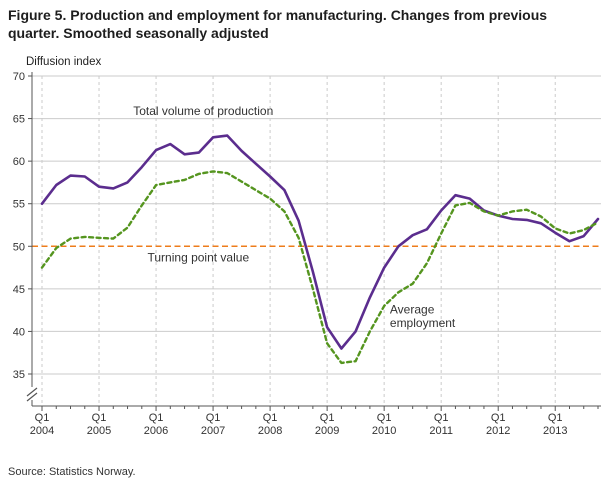 This screenshot has height=488, width=610. I want to click on y-axis-title: Diffusion index, so click(63, 62).